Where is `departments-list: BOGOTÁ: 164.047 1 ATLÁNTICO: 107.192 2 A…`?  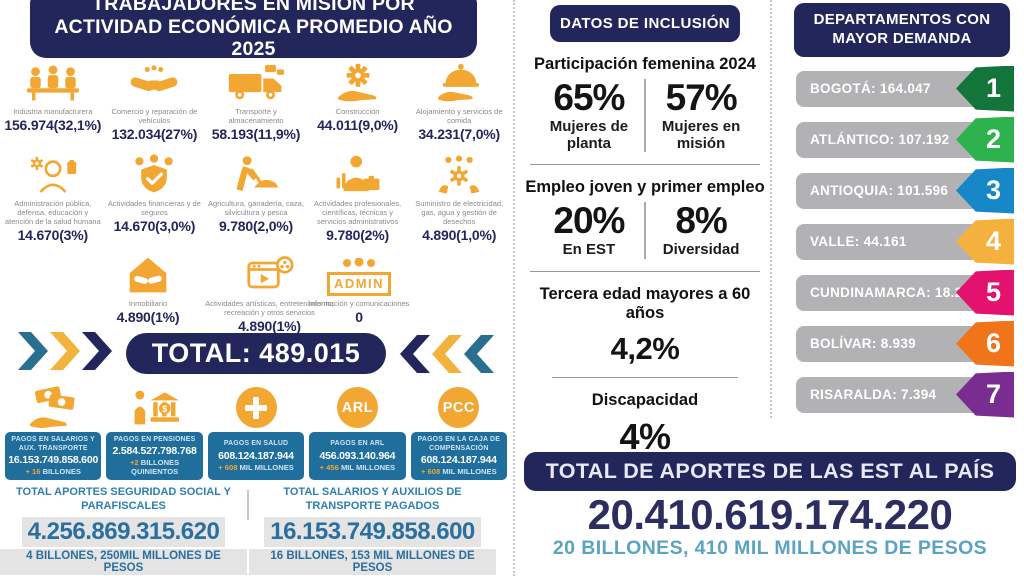 departments-list: BOGOTÁ: 164.047 1 ATLÁNTICO: 107.192 2 A… is located at coordinates (902, 241).